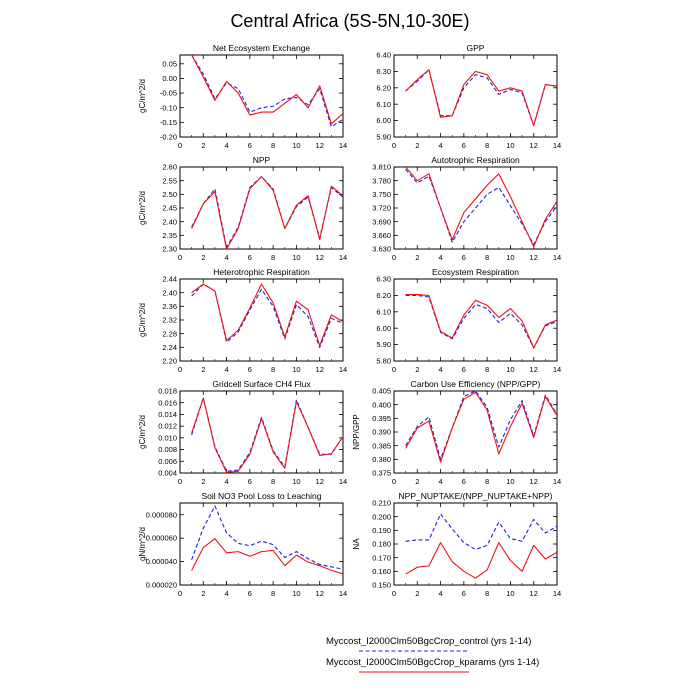 The width and height of the screenshot is (700, 700). Describe the element at coordinates (383, 279) in the screenshot. I see `y-tick-label: 6.30` at that location.